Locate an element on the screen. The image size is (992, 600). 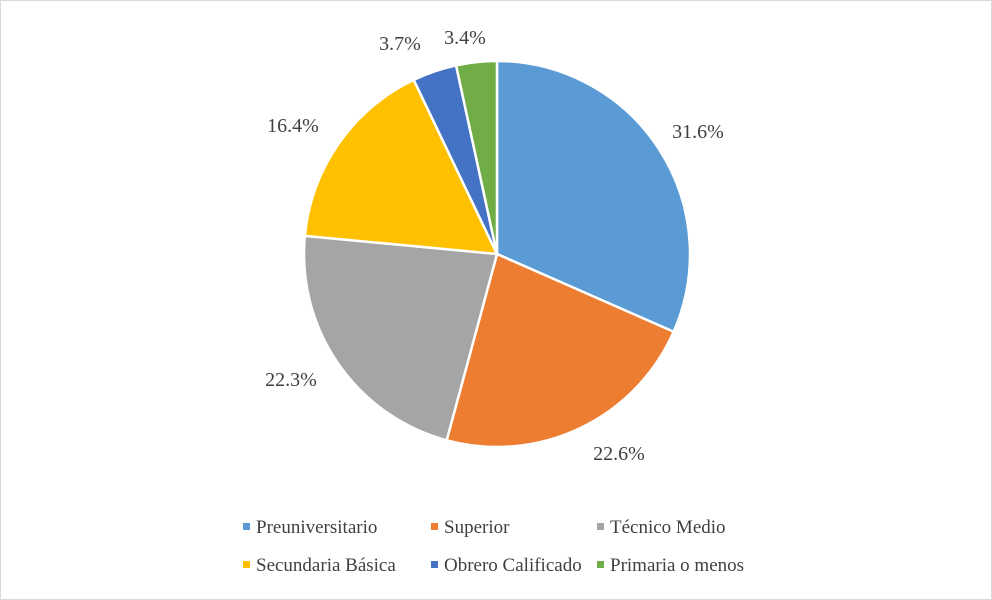
pie-slice-superior is located at coordinates (560, 350).